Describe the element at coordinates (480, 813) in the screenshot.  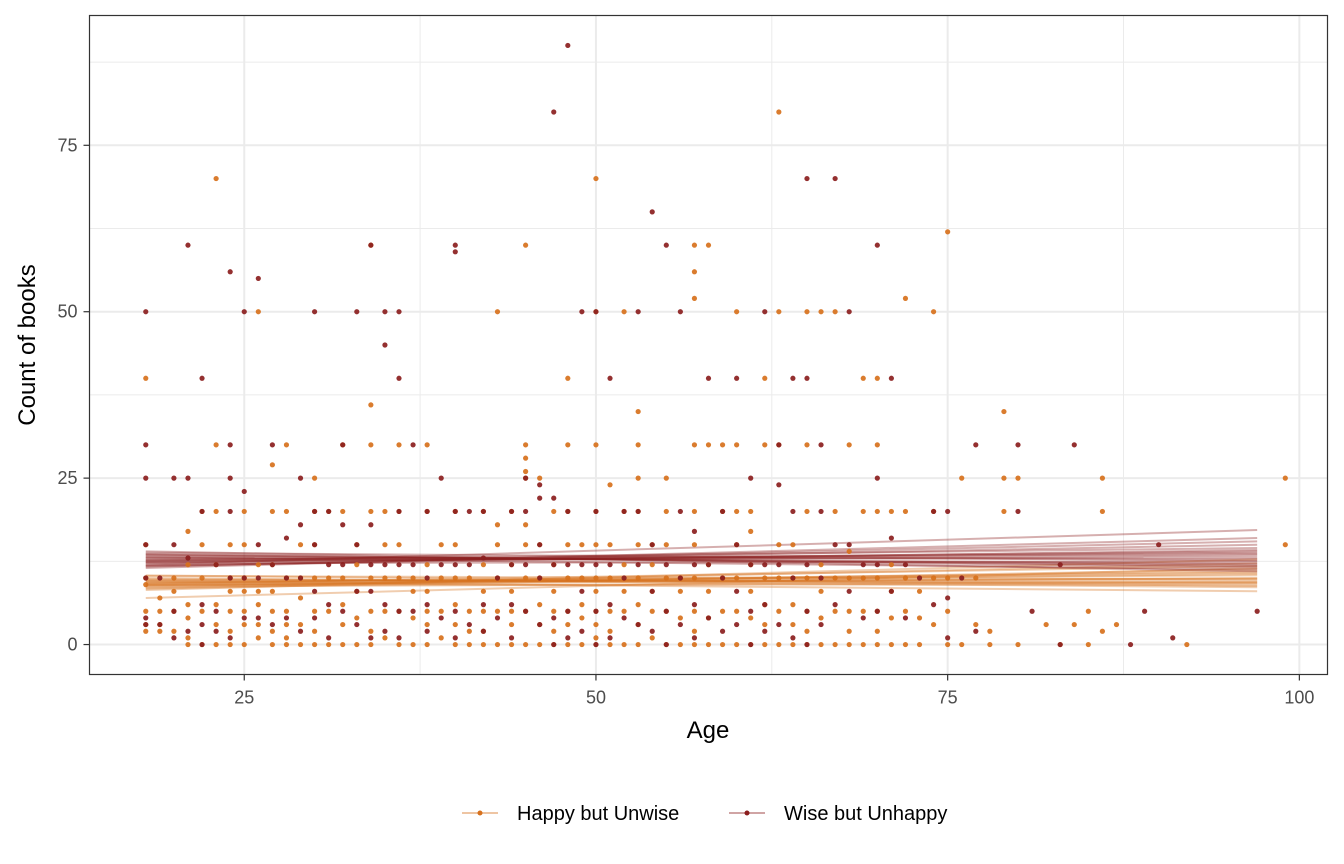
I see `legend-key-dot` at that location.